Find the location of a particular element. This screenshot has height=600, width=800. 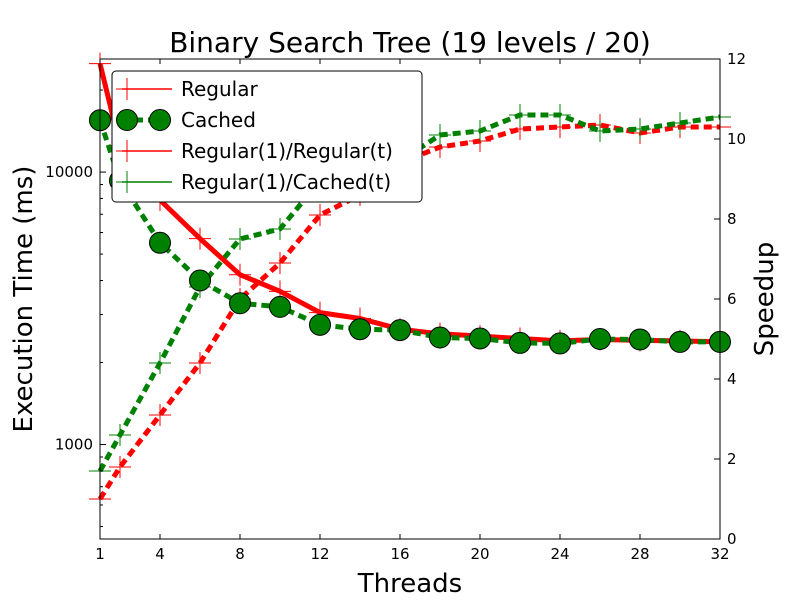

legend-entry-2: Cached is located at coordinates (186, 120).